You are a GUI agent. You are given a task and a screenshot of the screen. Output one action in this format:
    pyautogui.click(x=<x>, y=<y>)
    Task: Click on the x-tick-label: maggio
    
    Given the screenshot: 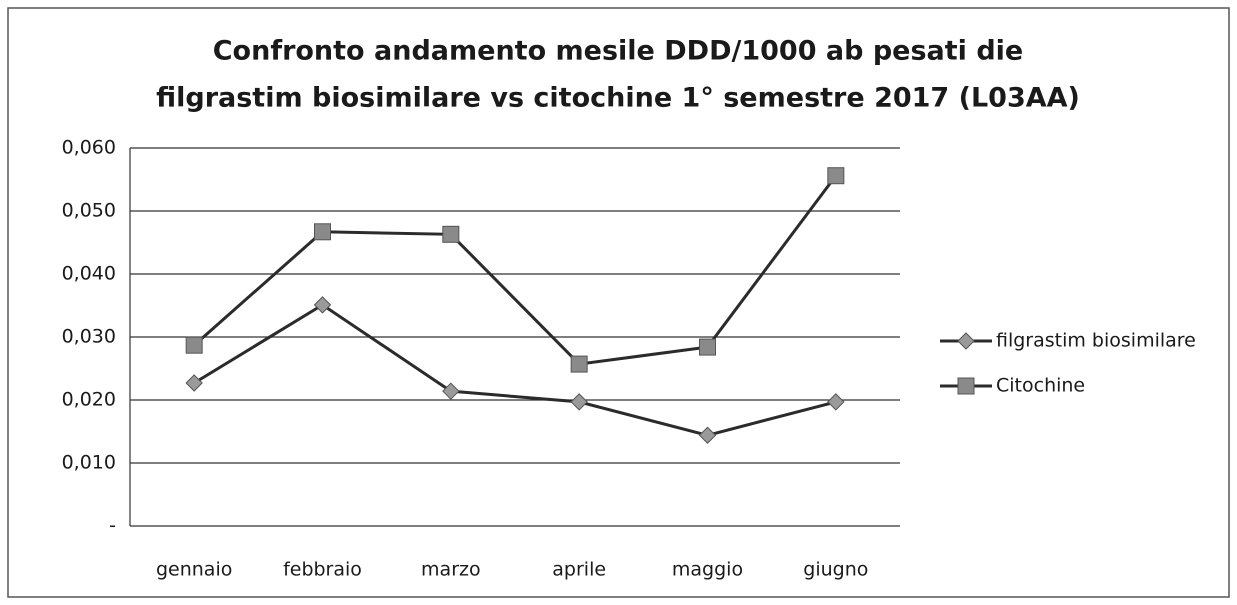 What is the action you would take?
    pyautogui.click(x=707, y=570)
    